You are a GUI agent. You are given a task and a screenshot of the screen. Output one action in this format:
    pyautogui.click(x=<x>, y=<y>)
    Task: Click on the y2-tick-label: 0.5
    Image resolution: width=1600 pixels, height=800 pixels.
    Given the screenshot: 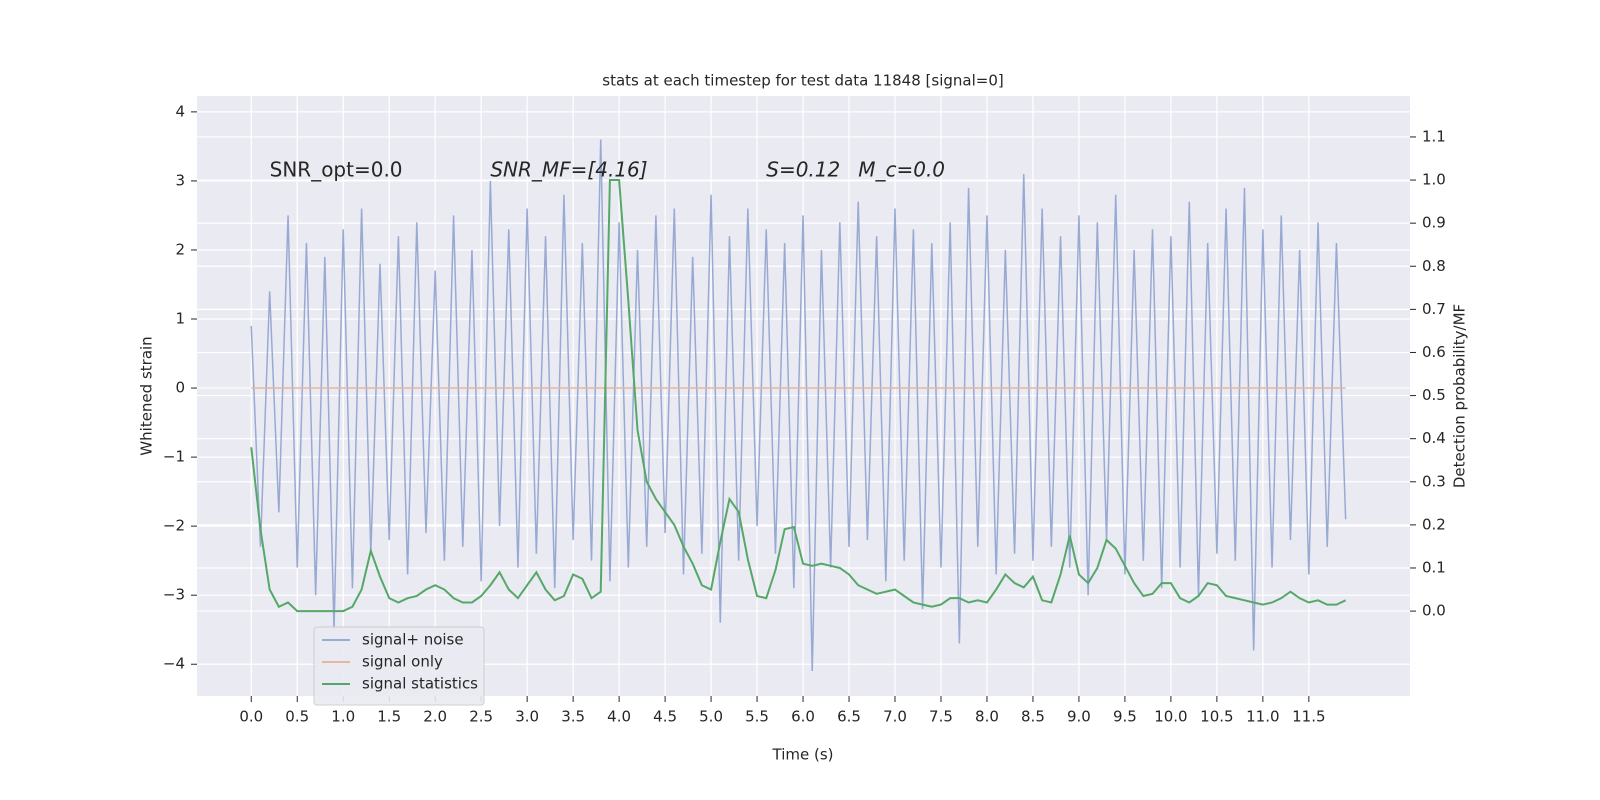 What is the action you would take?
    pyautogui.click(x=1434, y=395)
    